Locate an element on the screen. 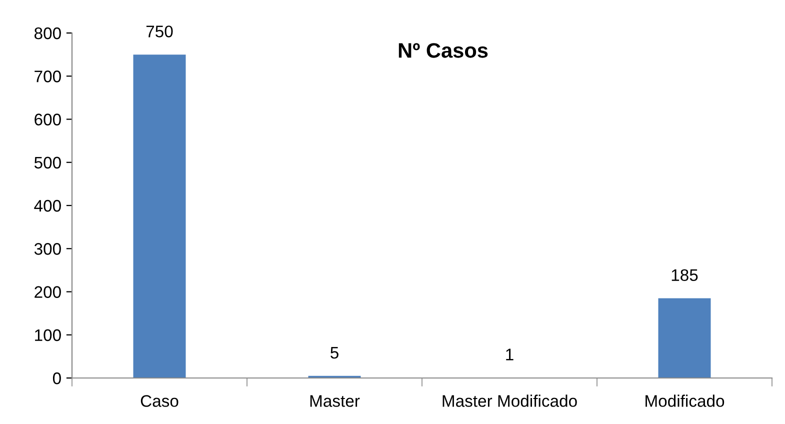 This screenshot has height=424, width=785. data-label: 5 is located at coordinates (334, 353).